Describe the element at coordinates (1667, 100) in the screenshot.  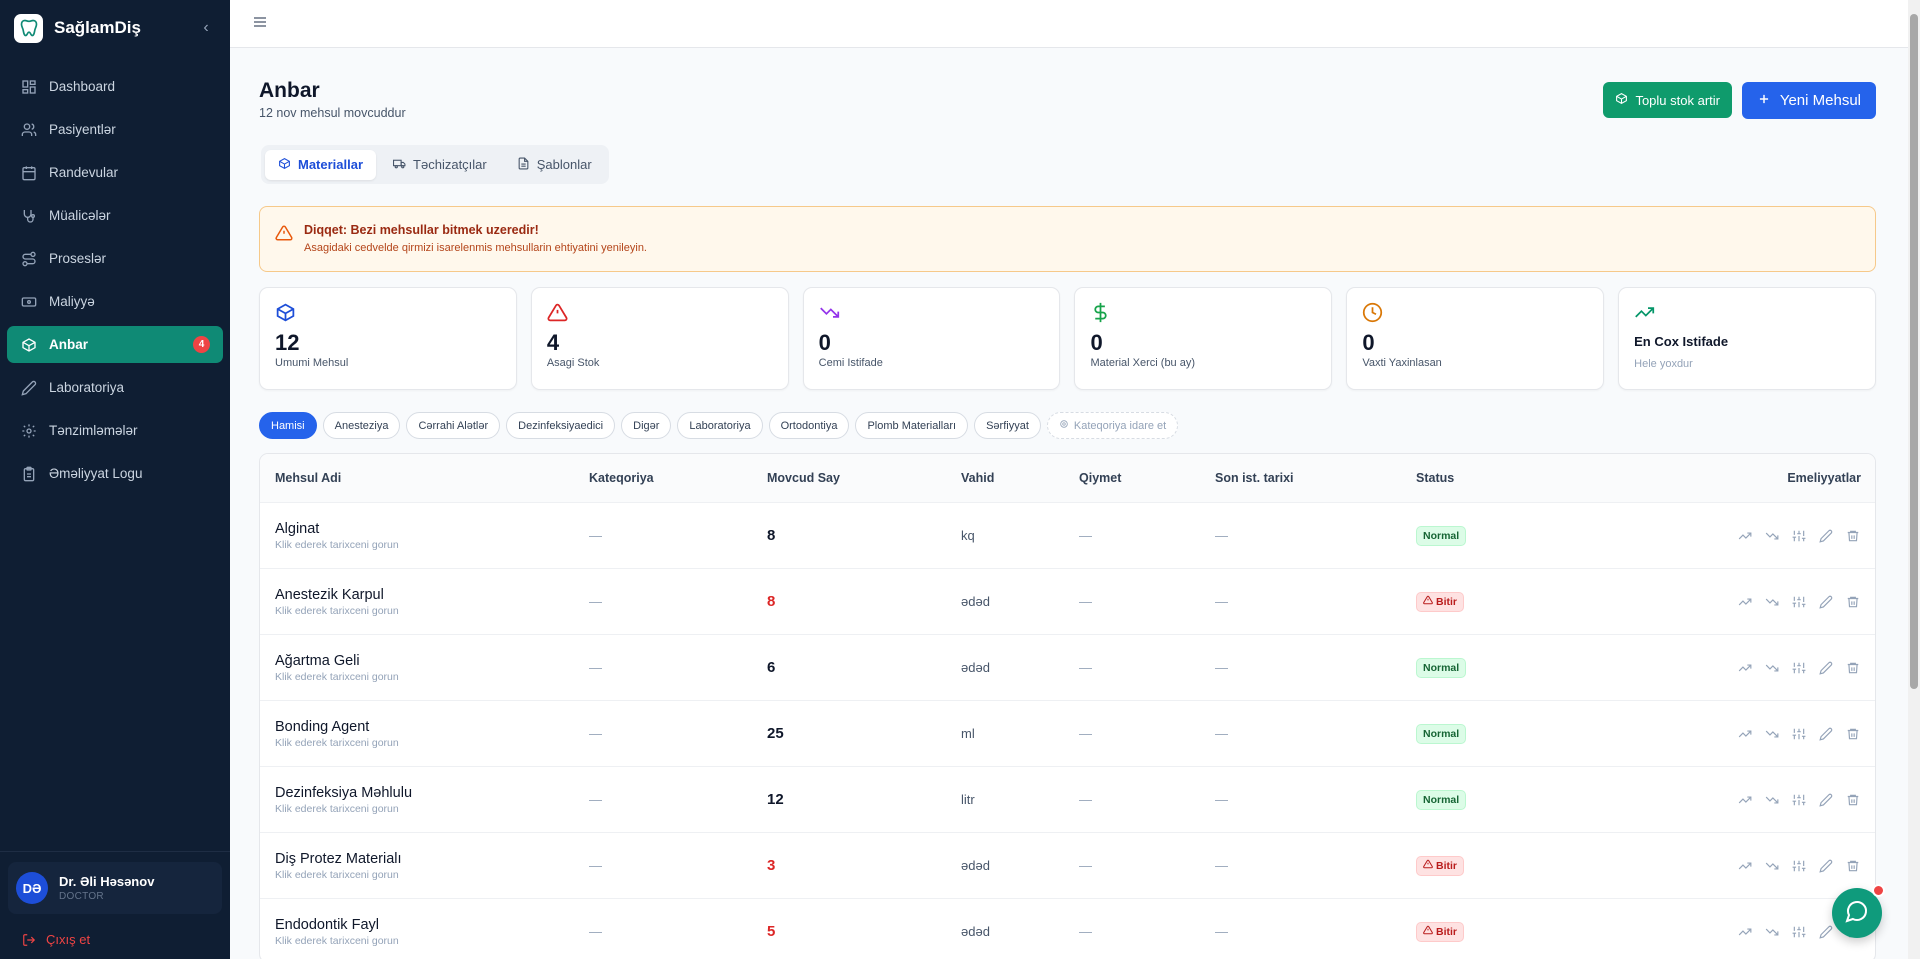
I see `bulk-stock-button: Toplu stok artir` at that location.